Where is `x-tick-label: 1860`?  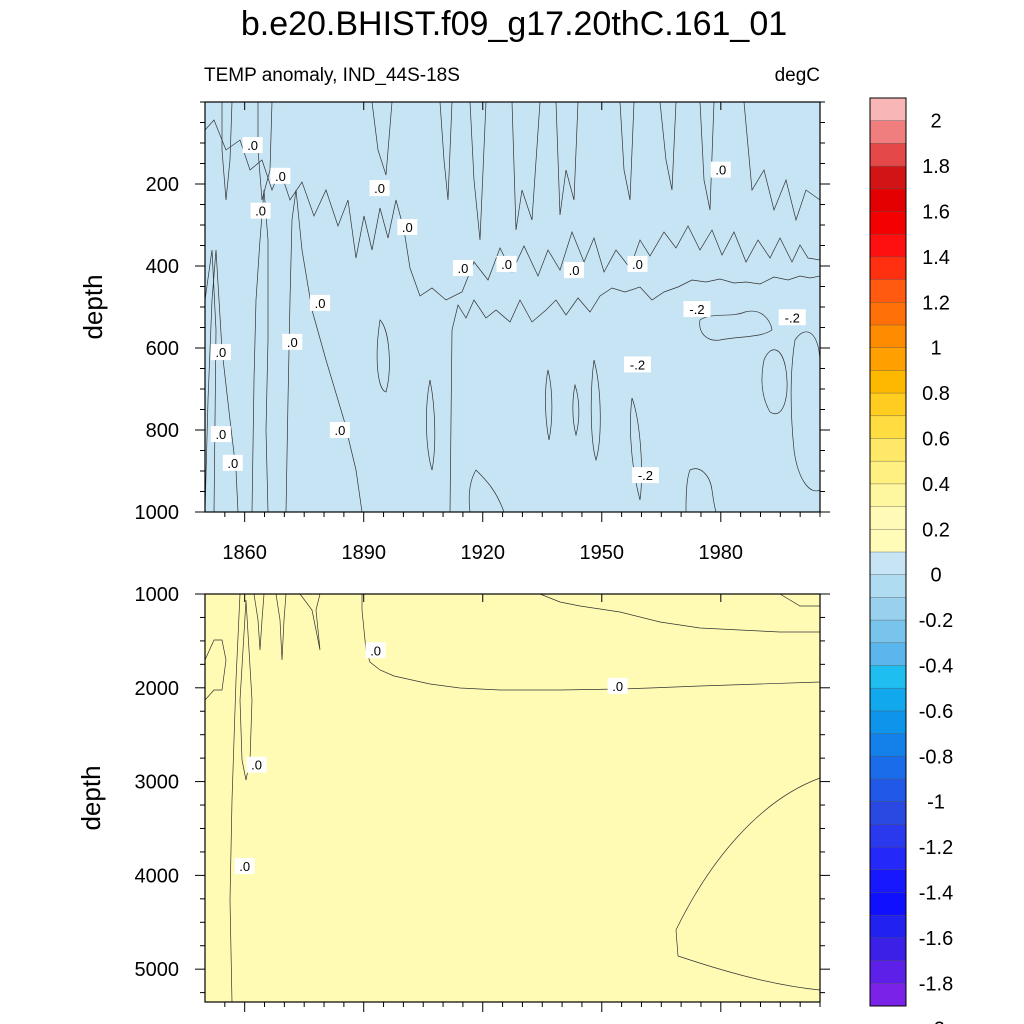
x-tick-label: 1860 is located at coordinates (244, 553).